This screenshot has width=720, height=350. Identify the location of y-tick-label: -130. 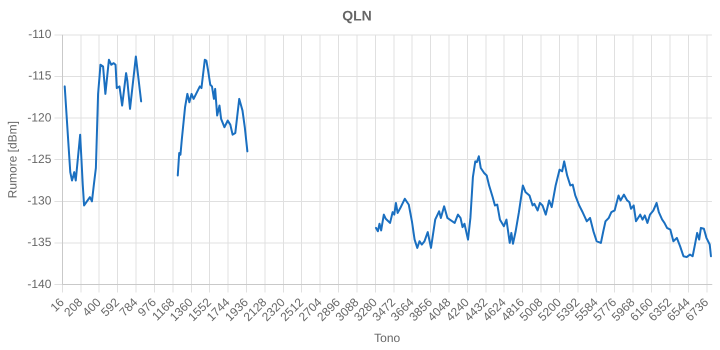
(39, 201).